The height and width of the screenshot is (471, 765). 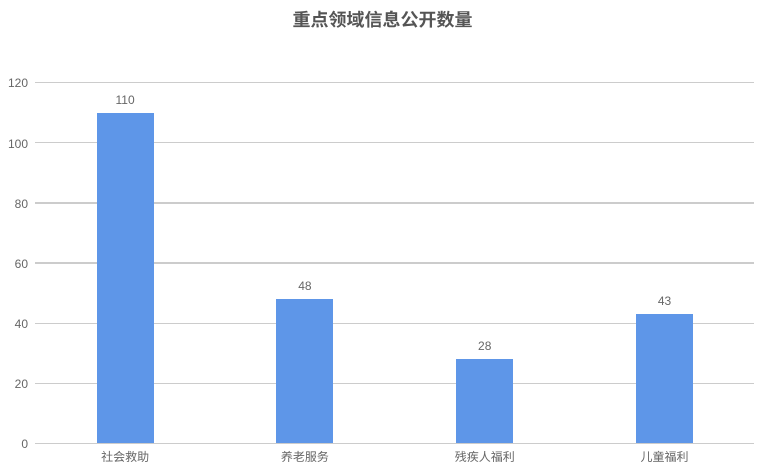 I want to click on y-axis-tick-label: 0, so click(x=24, y=444).